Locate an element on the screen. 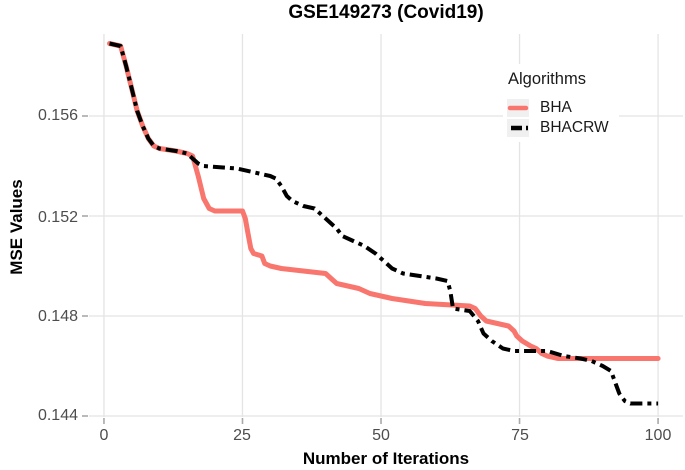 This screenshot has height=470, width=685. x-axis-title: Number of Iterations is located at coordinates (386, 458).